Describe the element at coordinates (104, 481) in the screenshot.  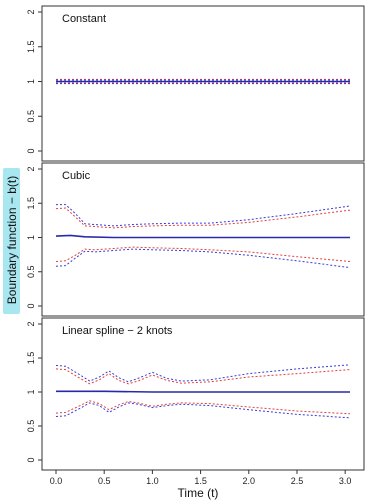
I see `x-tick-label: 0.5` at that location.